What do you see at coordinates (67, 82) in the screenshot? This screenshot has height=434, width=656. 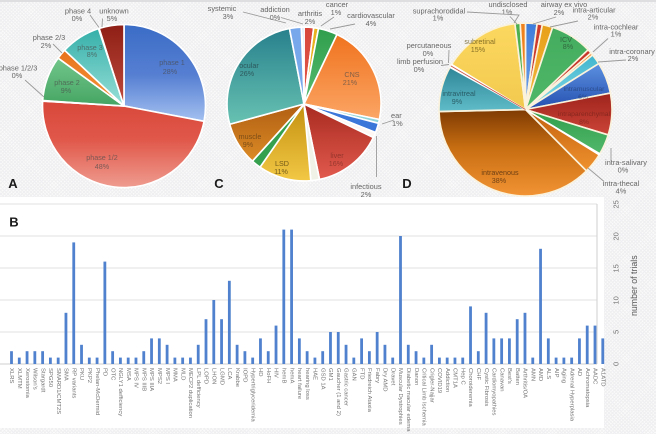 I see `svg-text: phase 2` at bounding box center [67, 82].